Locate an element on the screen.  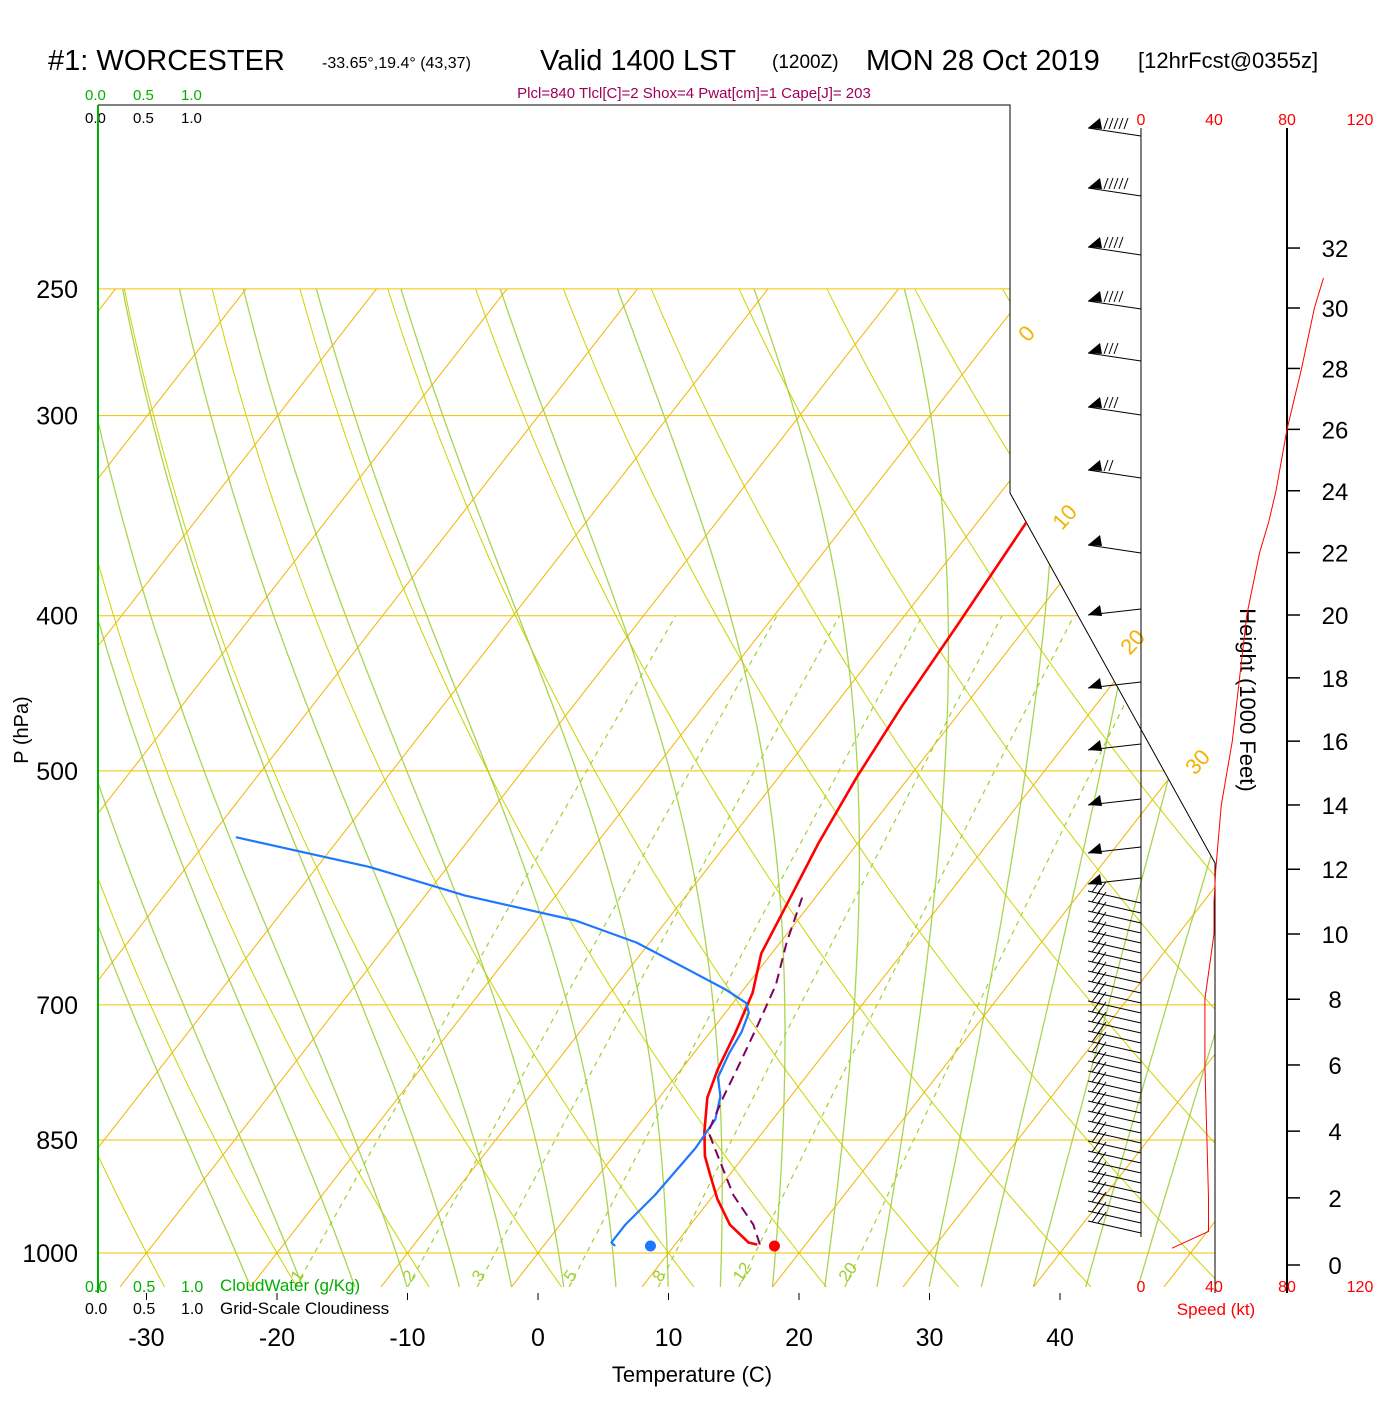
cloudwater-tick-top: 0.5 is located at coordinates (143, 95).